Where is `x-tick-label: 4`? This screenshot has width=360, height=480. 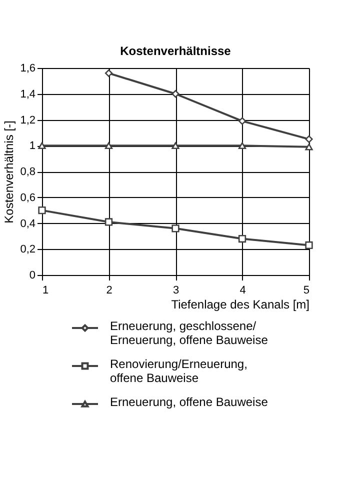
x-tick-label: 4 is located at coordinates (243, 290).